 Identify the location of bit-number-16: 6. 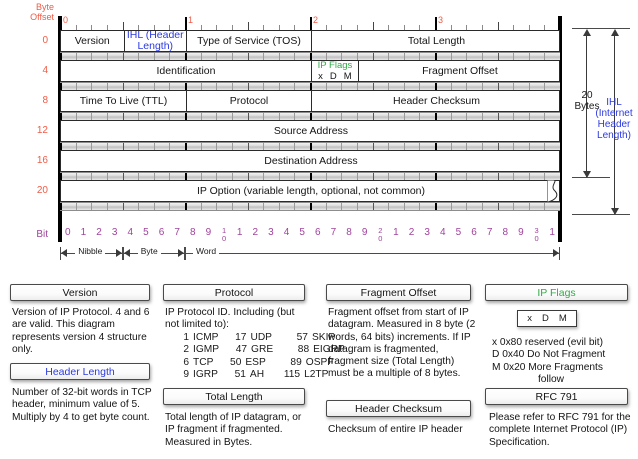
(318, 232).